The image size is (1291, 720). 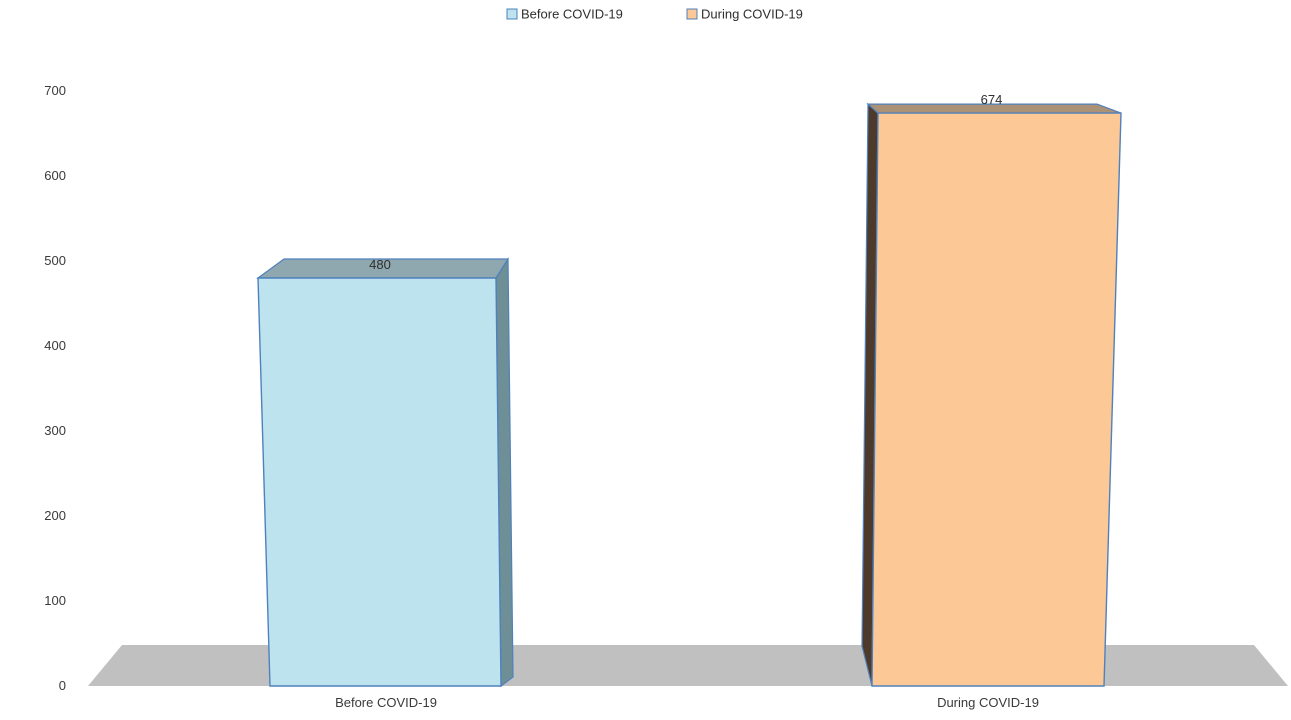 What do you see at coordinates (988, 702) in the screenshot?
I see `x-category-label: During COVID-19` at bounding box center [988, 702].